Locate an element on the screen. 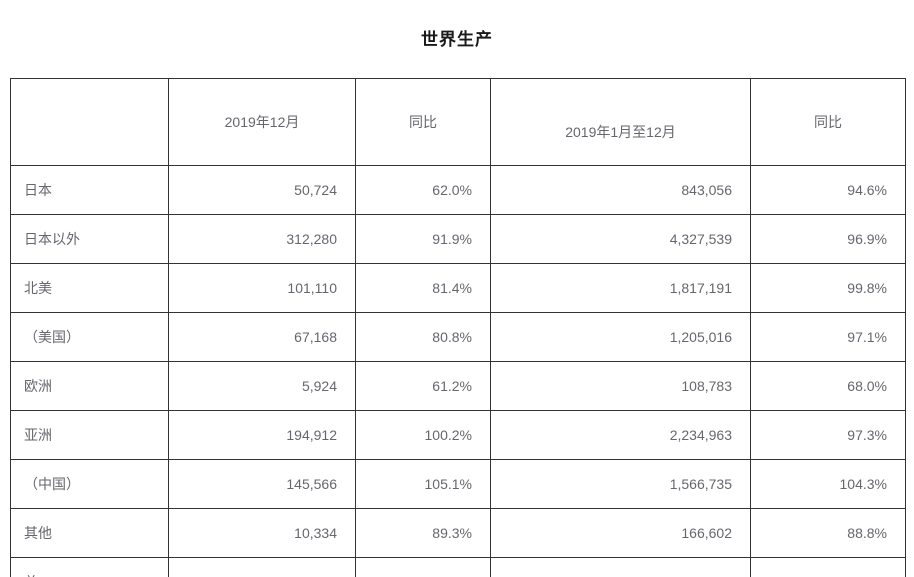 This screenshot has width=914, height=577. ytd-yoy: 88.8% is located at coordinates (828, 533).